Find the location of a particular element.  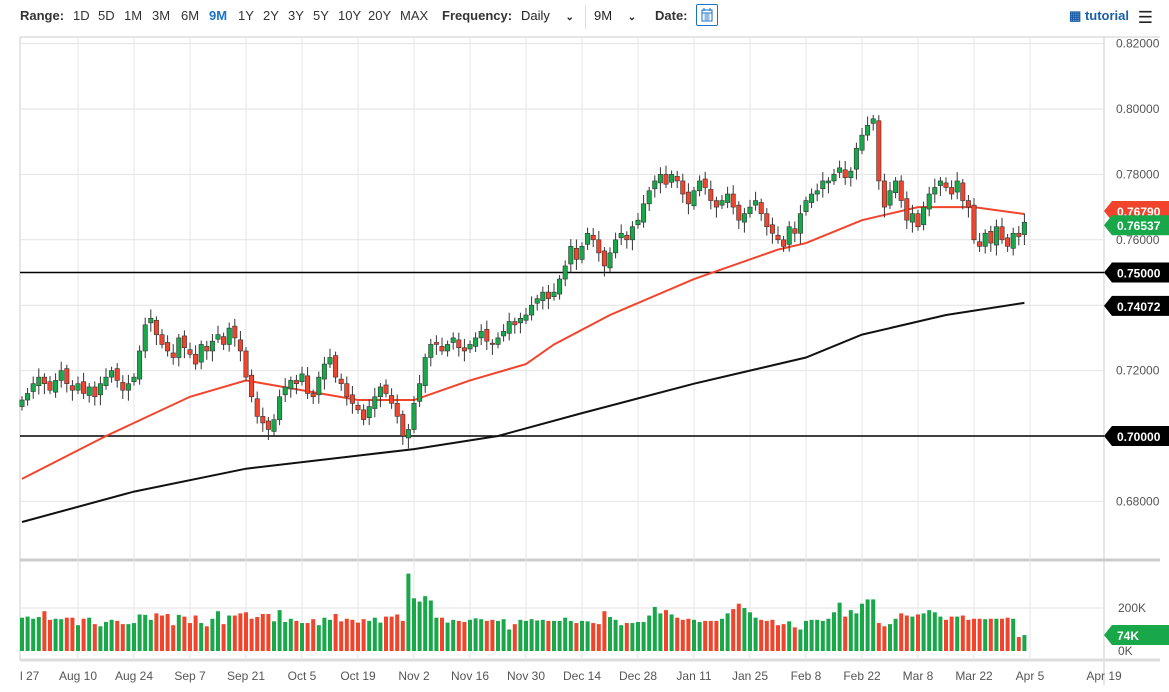

range-9m: 9M is located at coordinates (218, 15).